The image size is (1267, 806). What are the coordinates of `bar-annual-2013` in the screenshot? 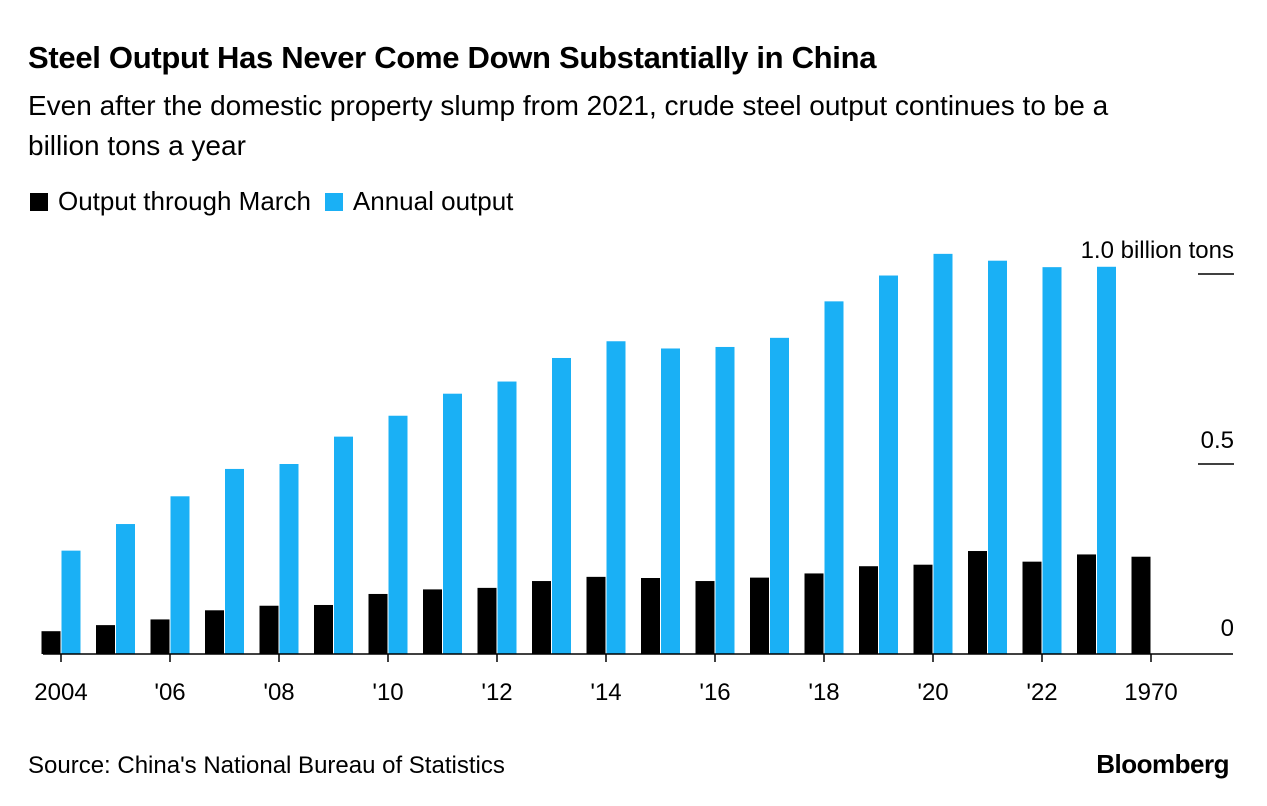 It's located at (561, 505).